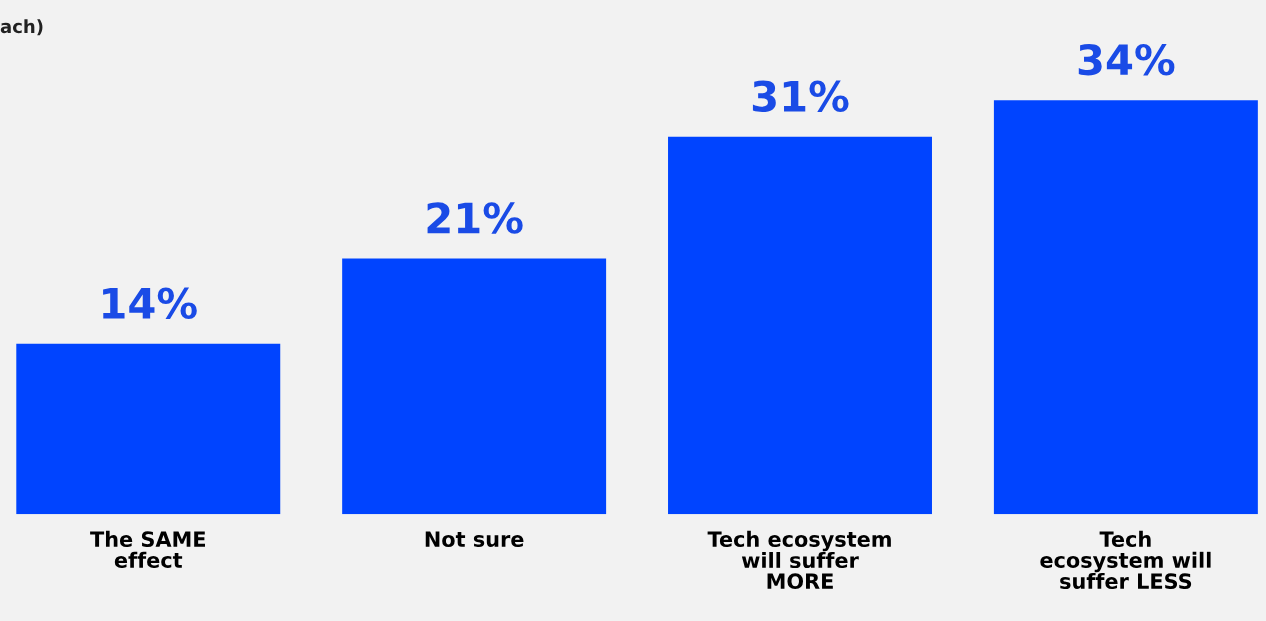 Image resolution: width=1266 pixels, height=621 pixels. Describe the element at coordinates (150, 303) in the screenshot. I see `data-label: 14%` at that location.